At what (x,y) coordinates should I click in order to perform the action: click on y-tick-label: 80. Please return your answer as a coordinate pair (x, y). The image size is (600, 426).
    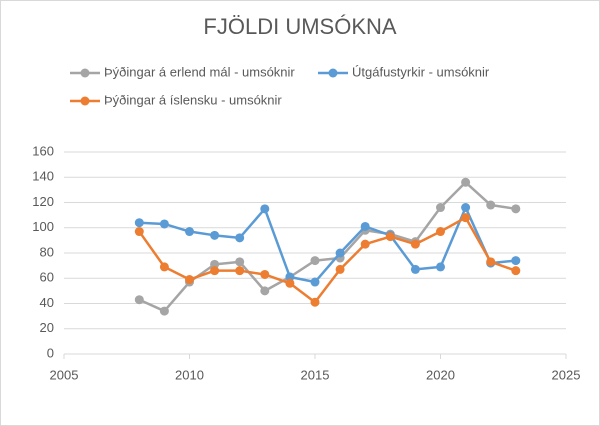
    Looking at the image, I should click on (47, 251).